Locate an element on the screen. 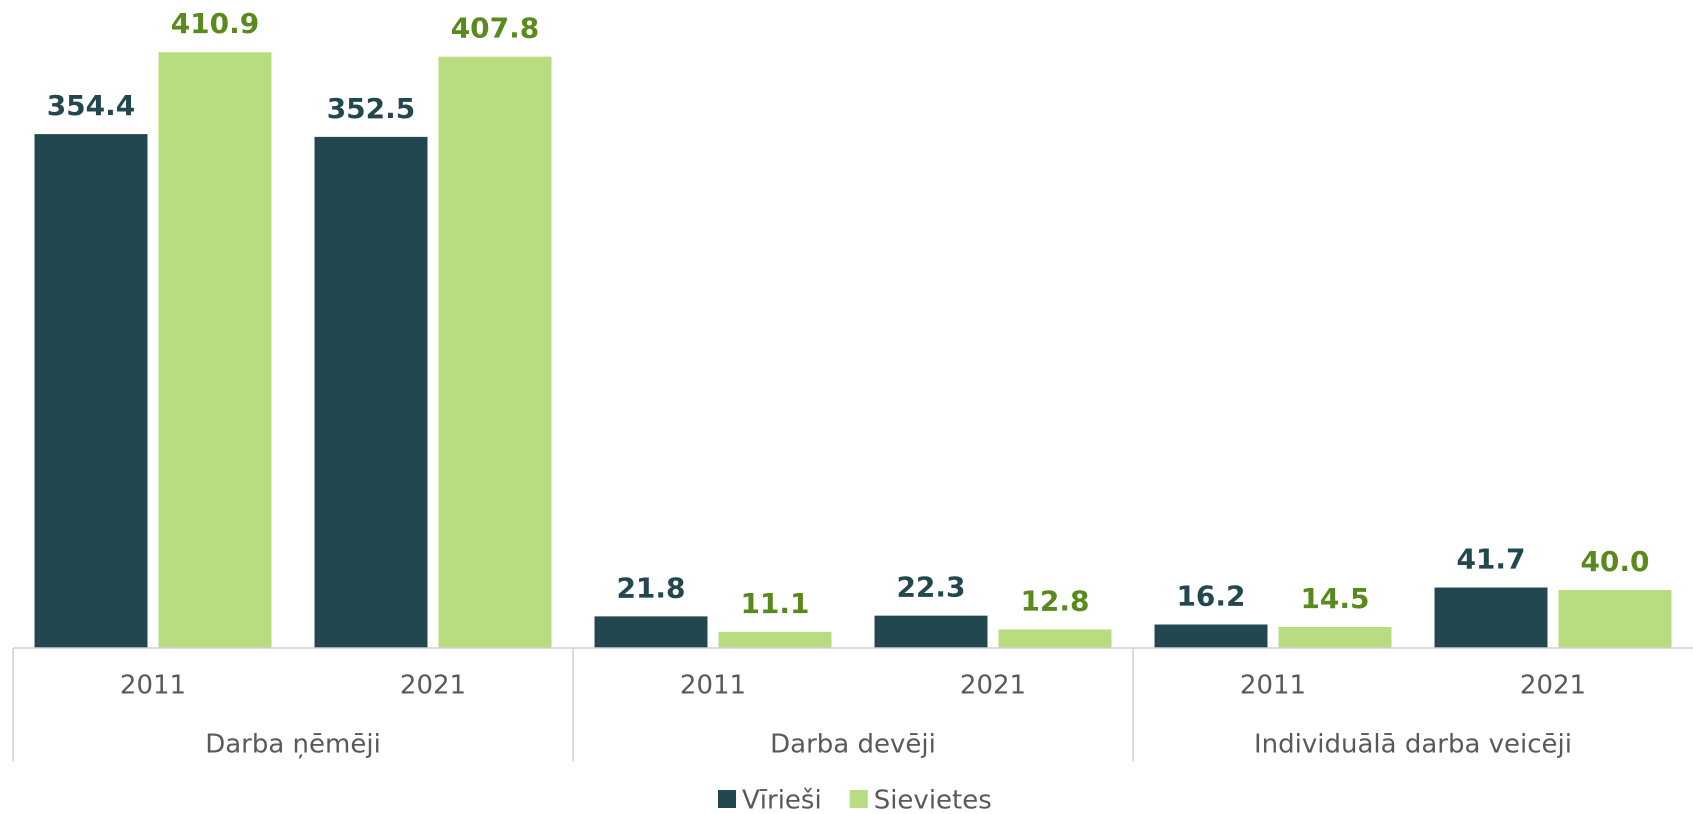 This screenshot has width=1693, height=814. value-label: 352.5 is located at coordinates (371, 108).